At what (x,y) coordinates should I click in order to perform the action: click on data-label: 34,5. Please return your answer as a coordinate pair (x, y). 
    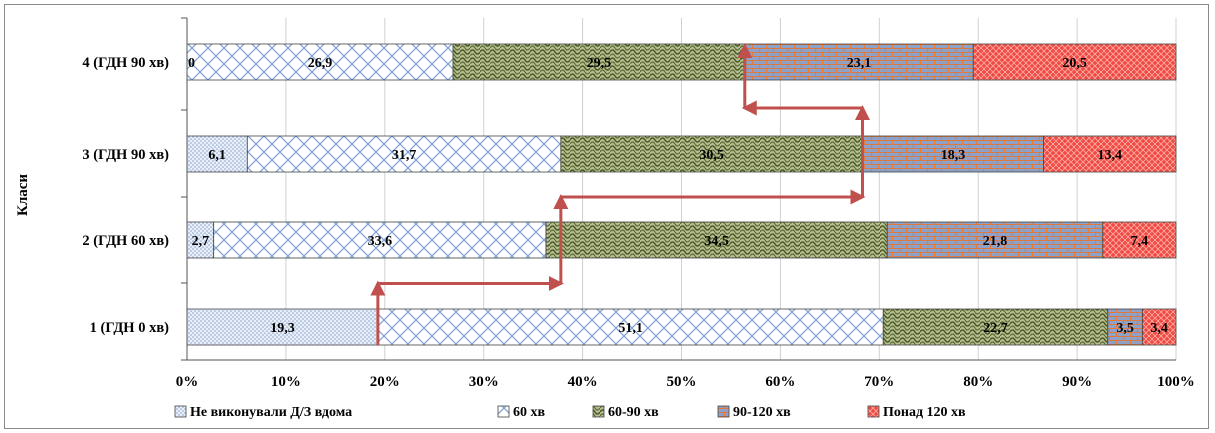
    Looking at the image, I should click on (716, 241).